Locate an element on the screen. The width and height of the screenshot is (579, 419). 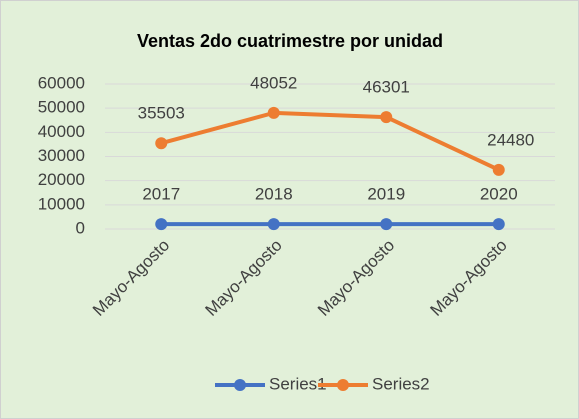
y-tick-label: 0 is located at coordinates (80, 227).